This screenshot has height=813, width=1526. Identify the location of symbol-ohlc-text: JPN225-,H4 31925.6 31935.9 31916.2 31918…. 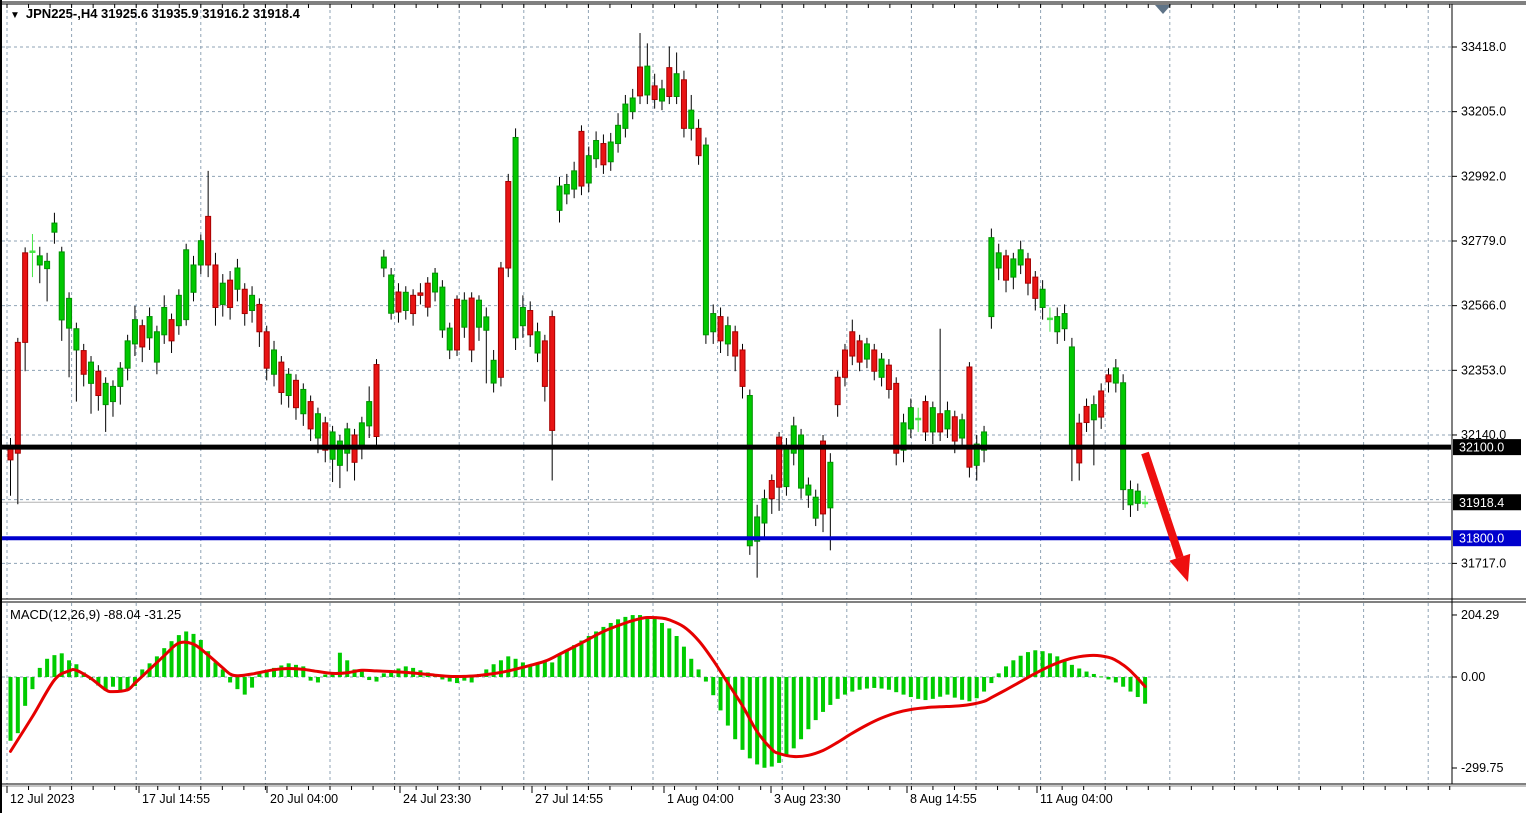
(162, 13).